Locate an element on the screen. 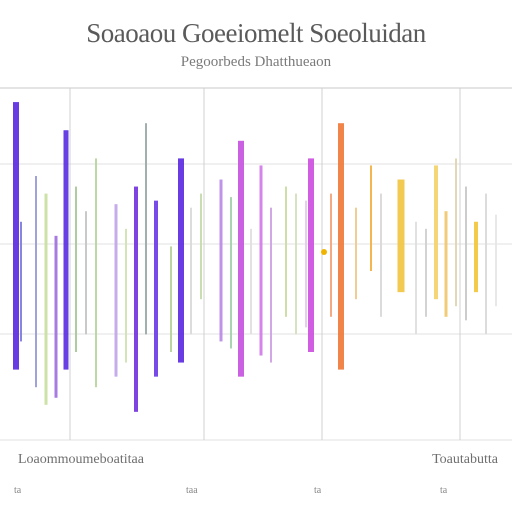  chart-subtitle: Pegoorbeds Dhatthueaon is located at coordinates (256, 62).